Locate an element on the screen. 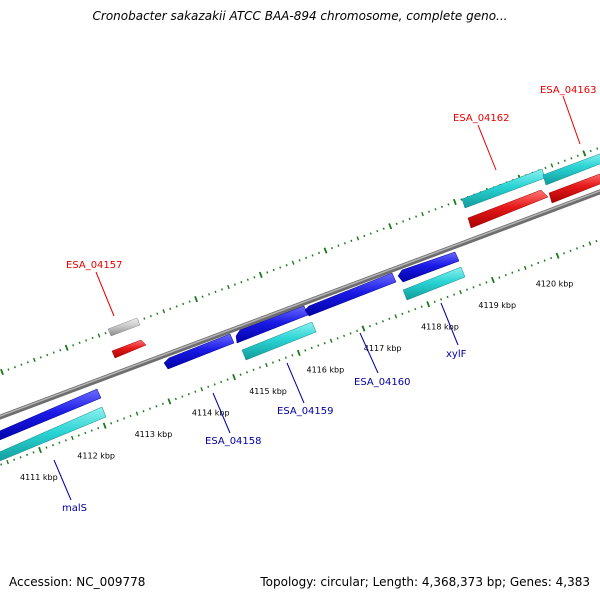  gene-label-xylf: xylF is located at coordinates (456, 354).